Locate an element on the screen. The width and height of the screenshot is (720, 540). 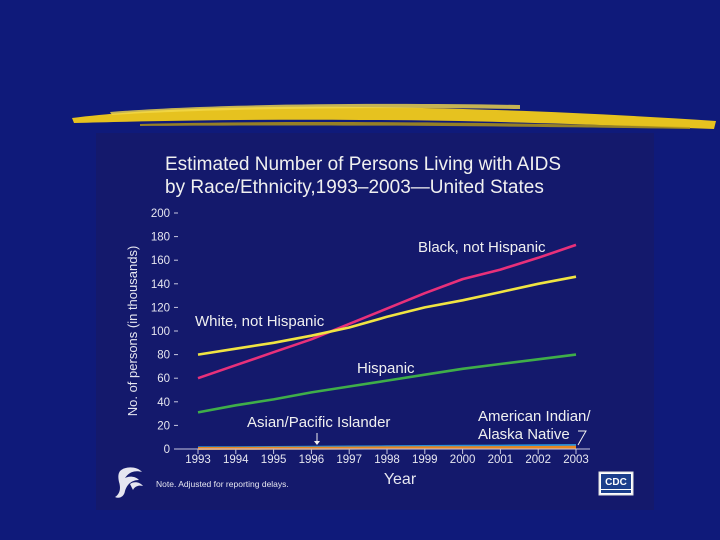
y-tick-label: 140 is located at coordinates (160, 285).